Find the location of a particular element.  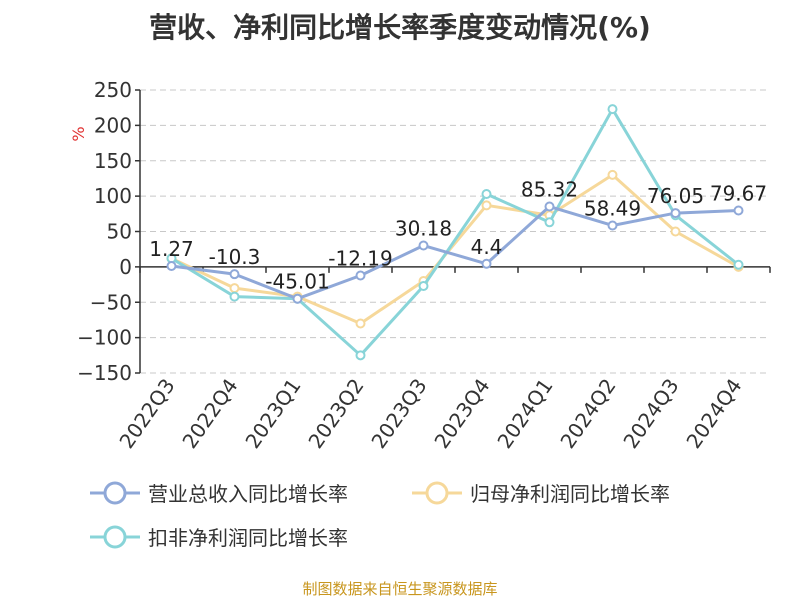

x-tick-label: 2022Q4 is located at coordinates (209, 413).